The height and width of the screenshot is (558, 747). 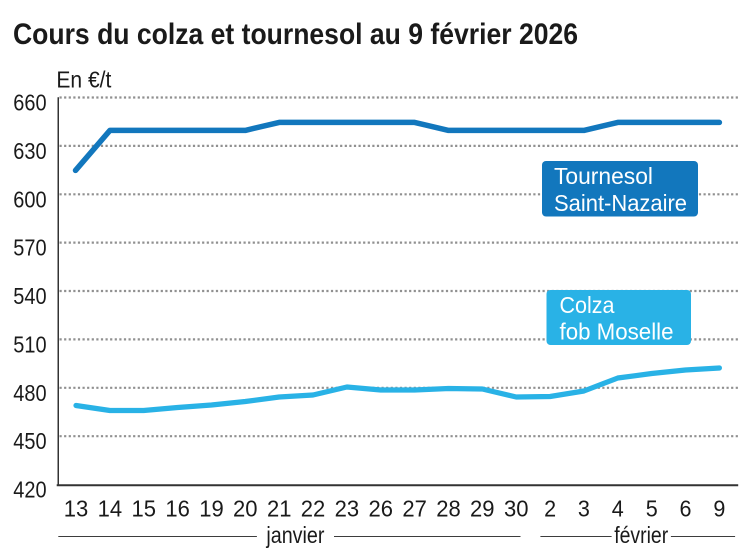 I want to click on svg-text: 21, so click(x=279, y=509).